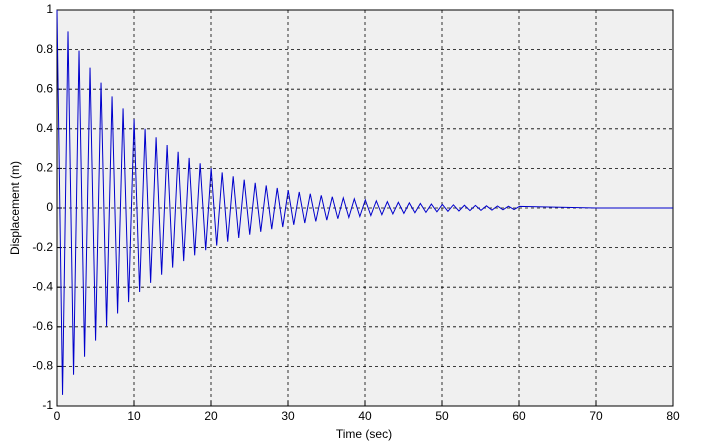 The image size is (705, 446). I want to click on y-tick-label: 0.6, so click(44, 88).